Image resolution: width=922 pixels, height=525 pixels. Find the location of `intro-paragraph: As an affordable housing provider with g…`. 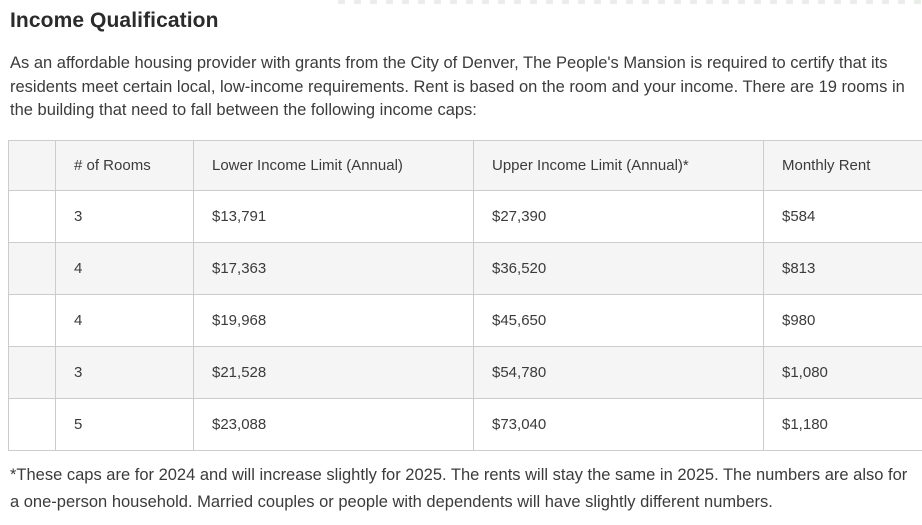

intro-paragraph: As an affordable housing provider with g… is located at coordinates (457, 86).